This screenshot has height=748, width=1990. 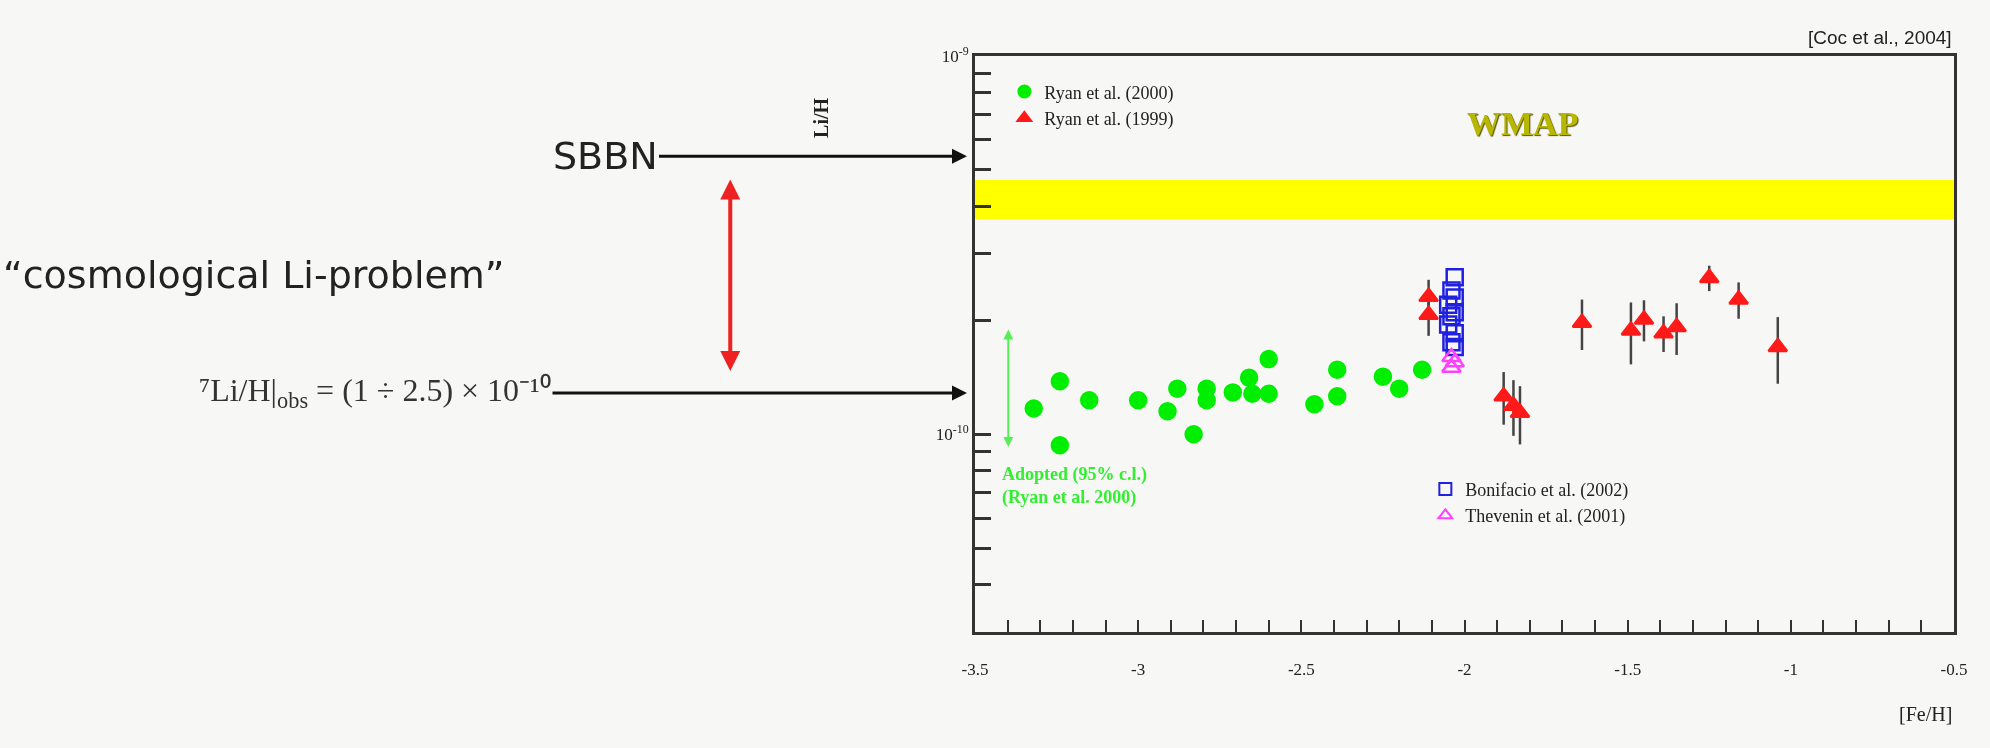 I want to click on text: “cosmological Li-problem”, so click(x=254, y=275).